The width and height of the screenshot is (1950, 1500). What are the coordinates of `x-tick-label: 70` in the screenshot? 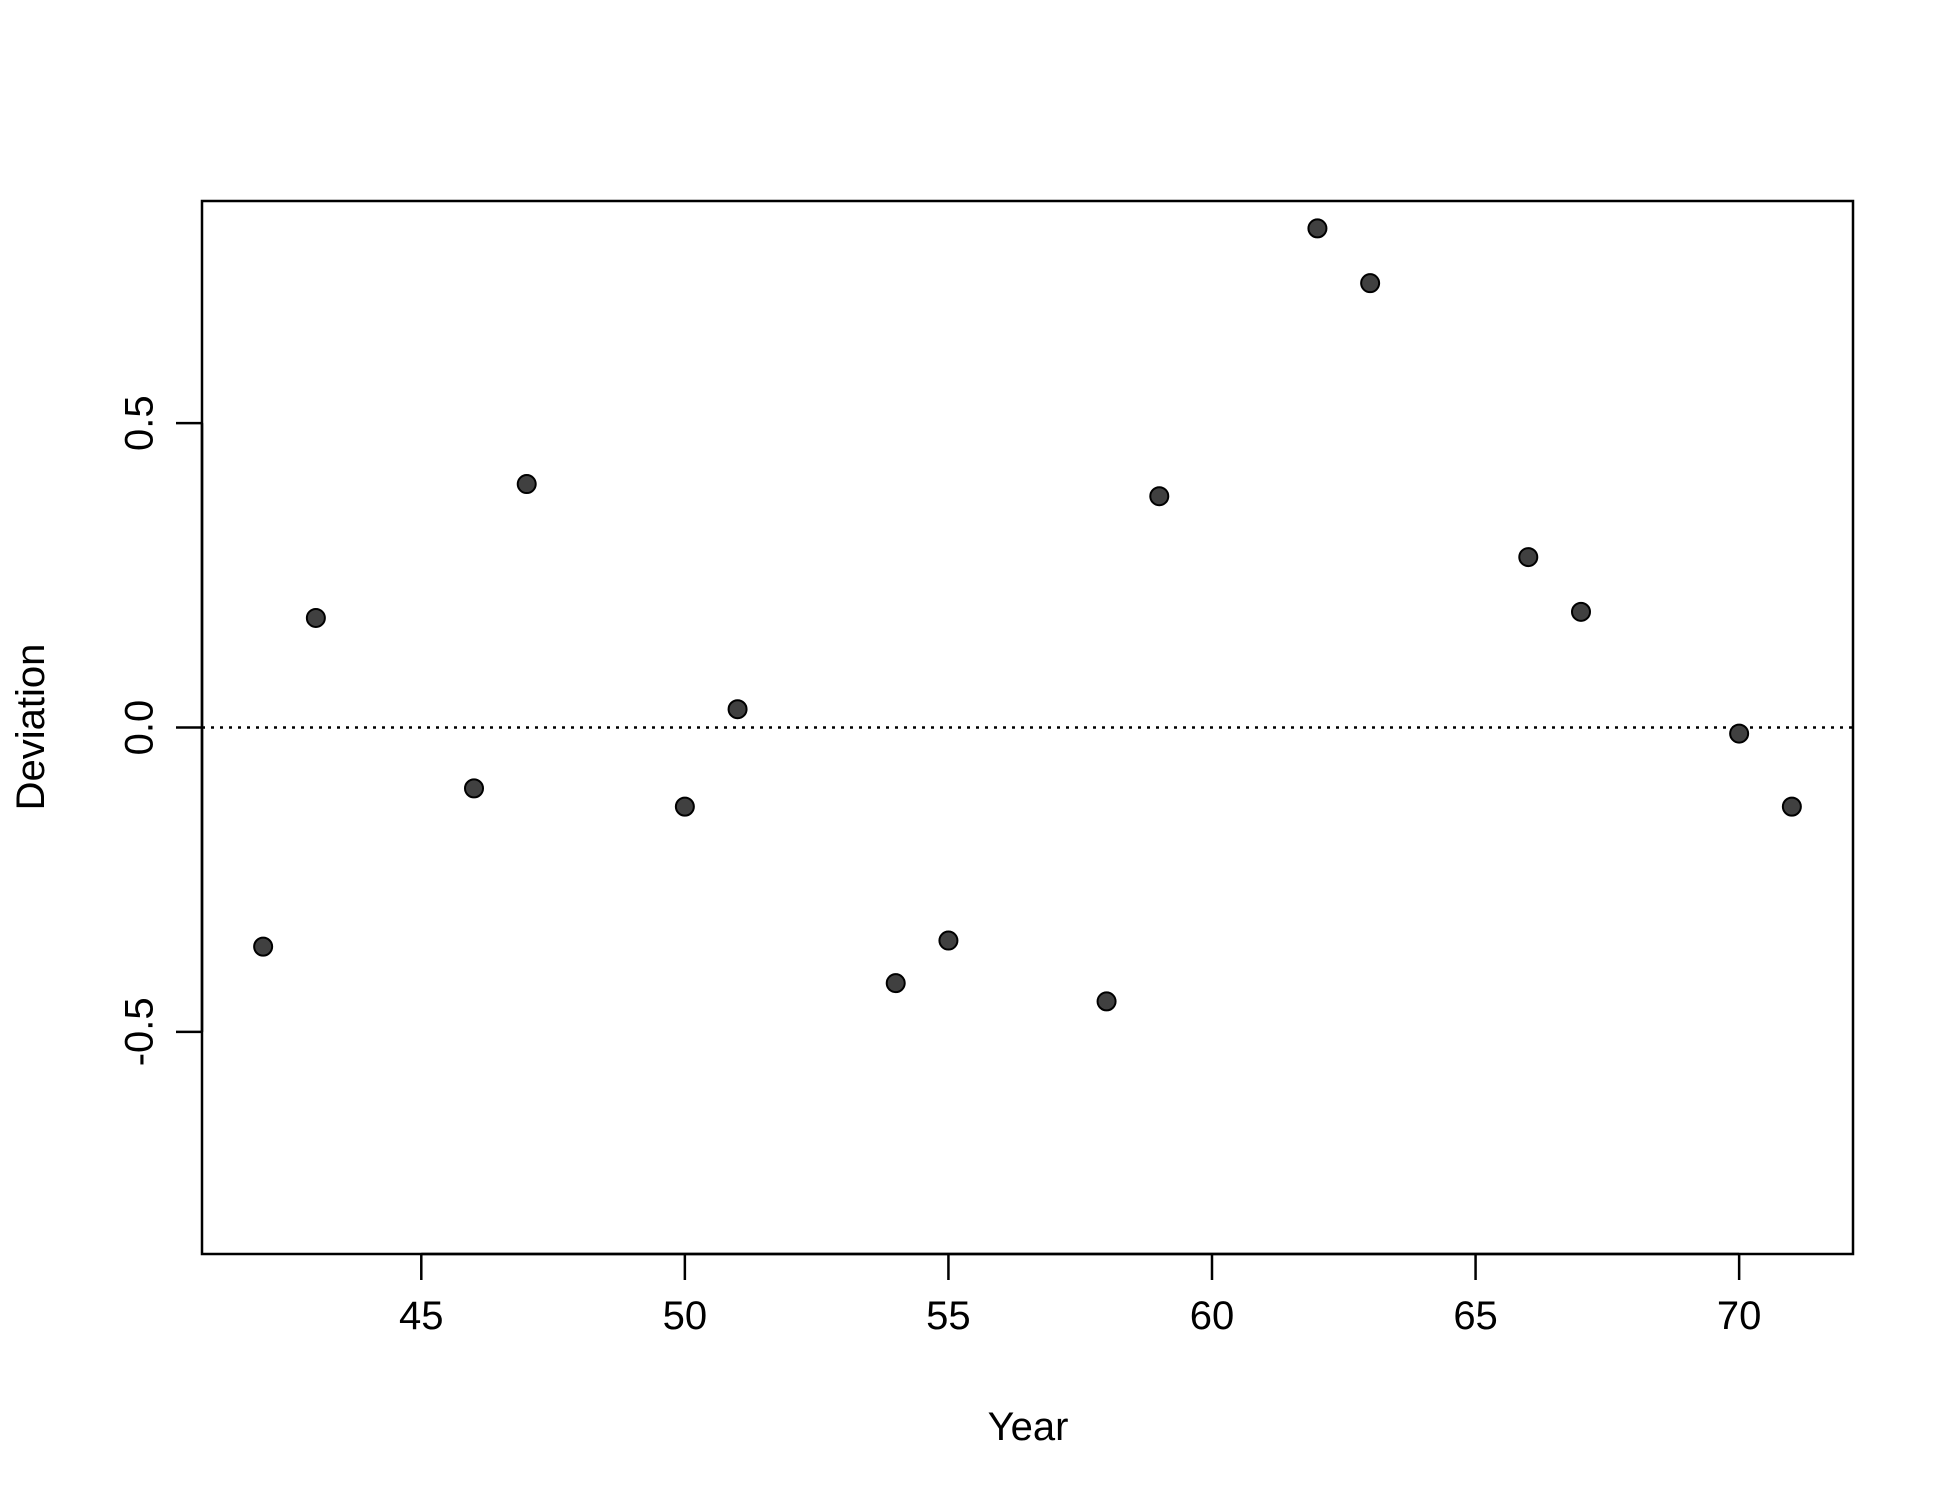 It's located at (1739, 1316).